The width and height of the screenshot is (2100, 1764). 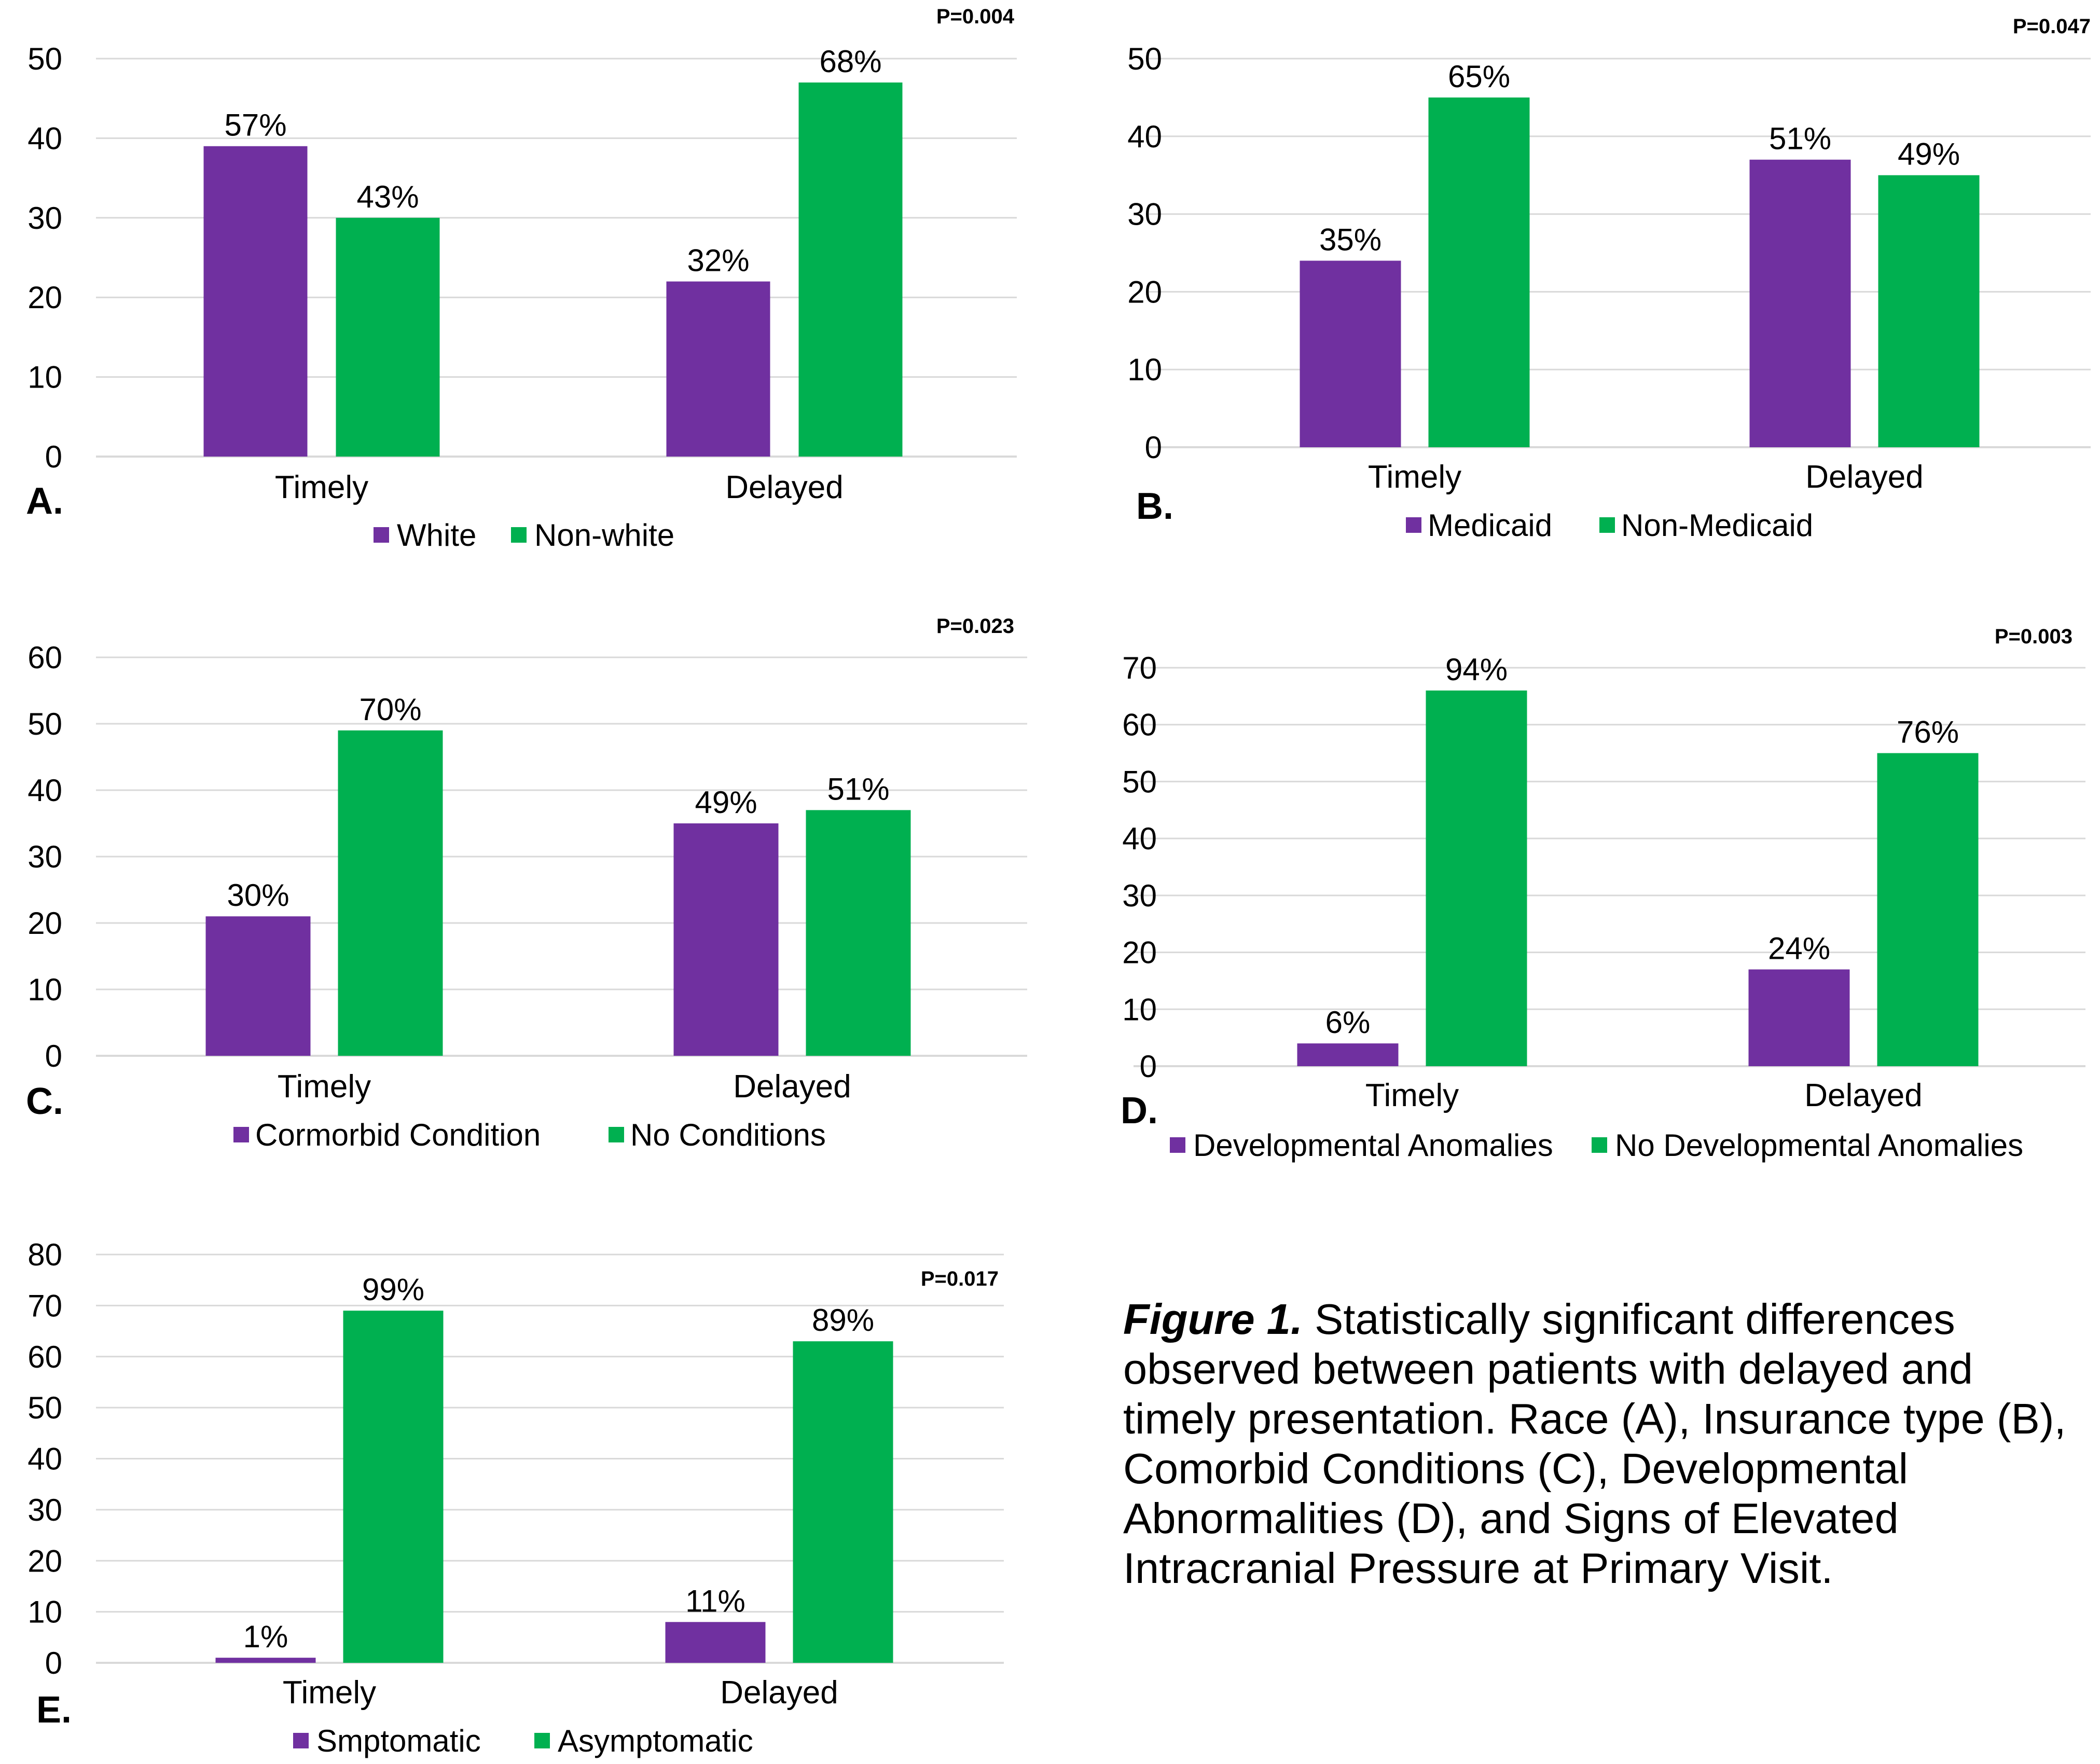 I want to click on legend-label: White, so click(x=436, y=535).